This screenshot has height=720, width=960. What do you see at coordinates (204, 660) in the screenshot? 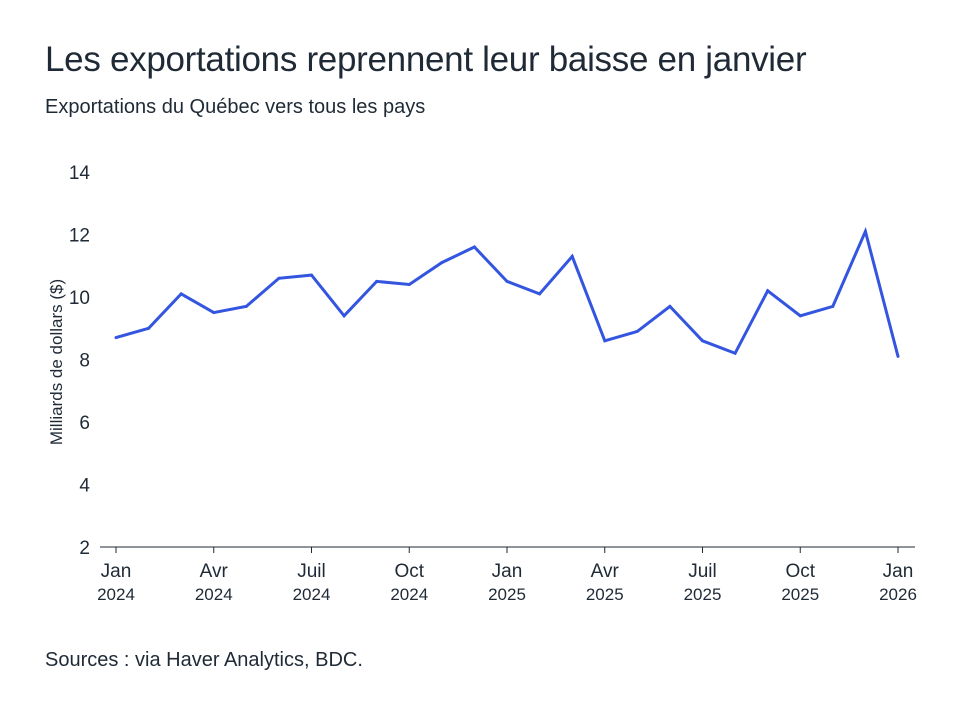
I see `source-note: Sources : via Haver Analytics, BDC.` at bounding box center [204, 660].